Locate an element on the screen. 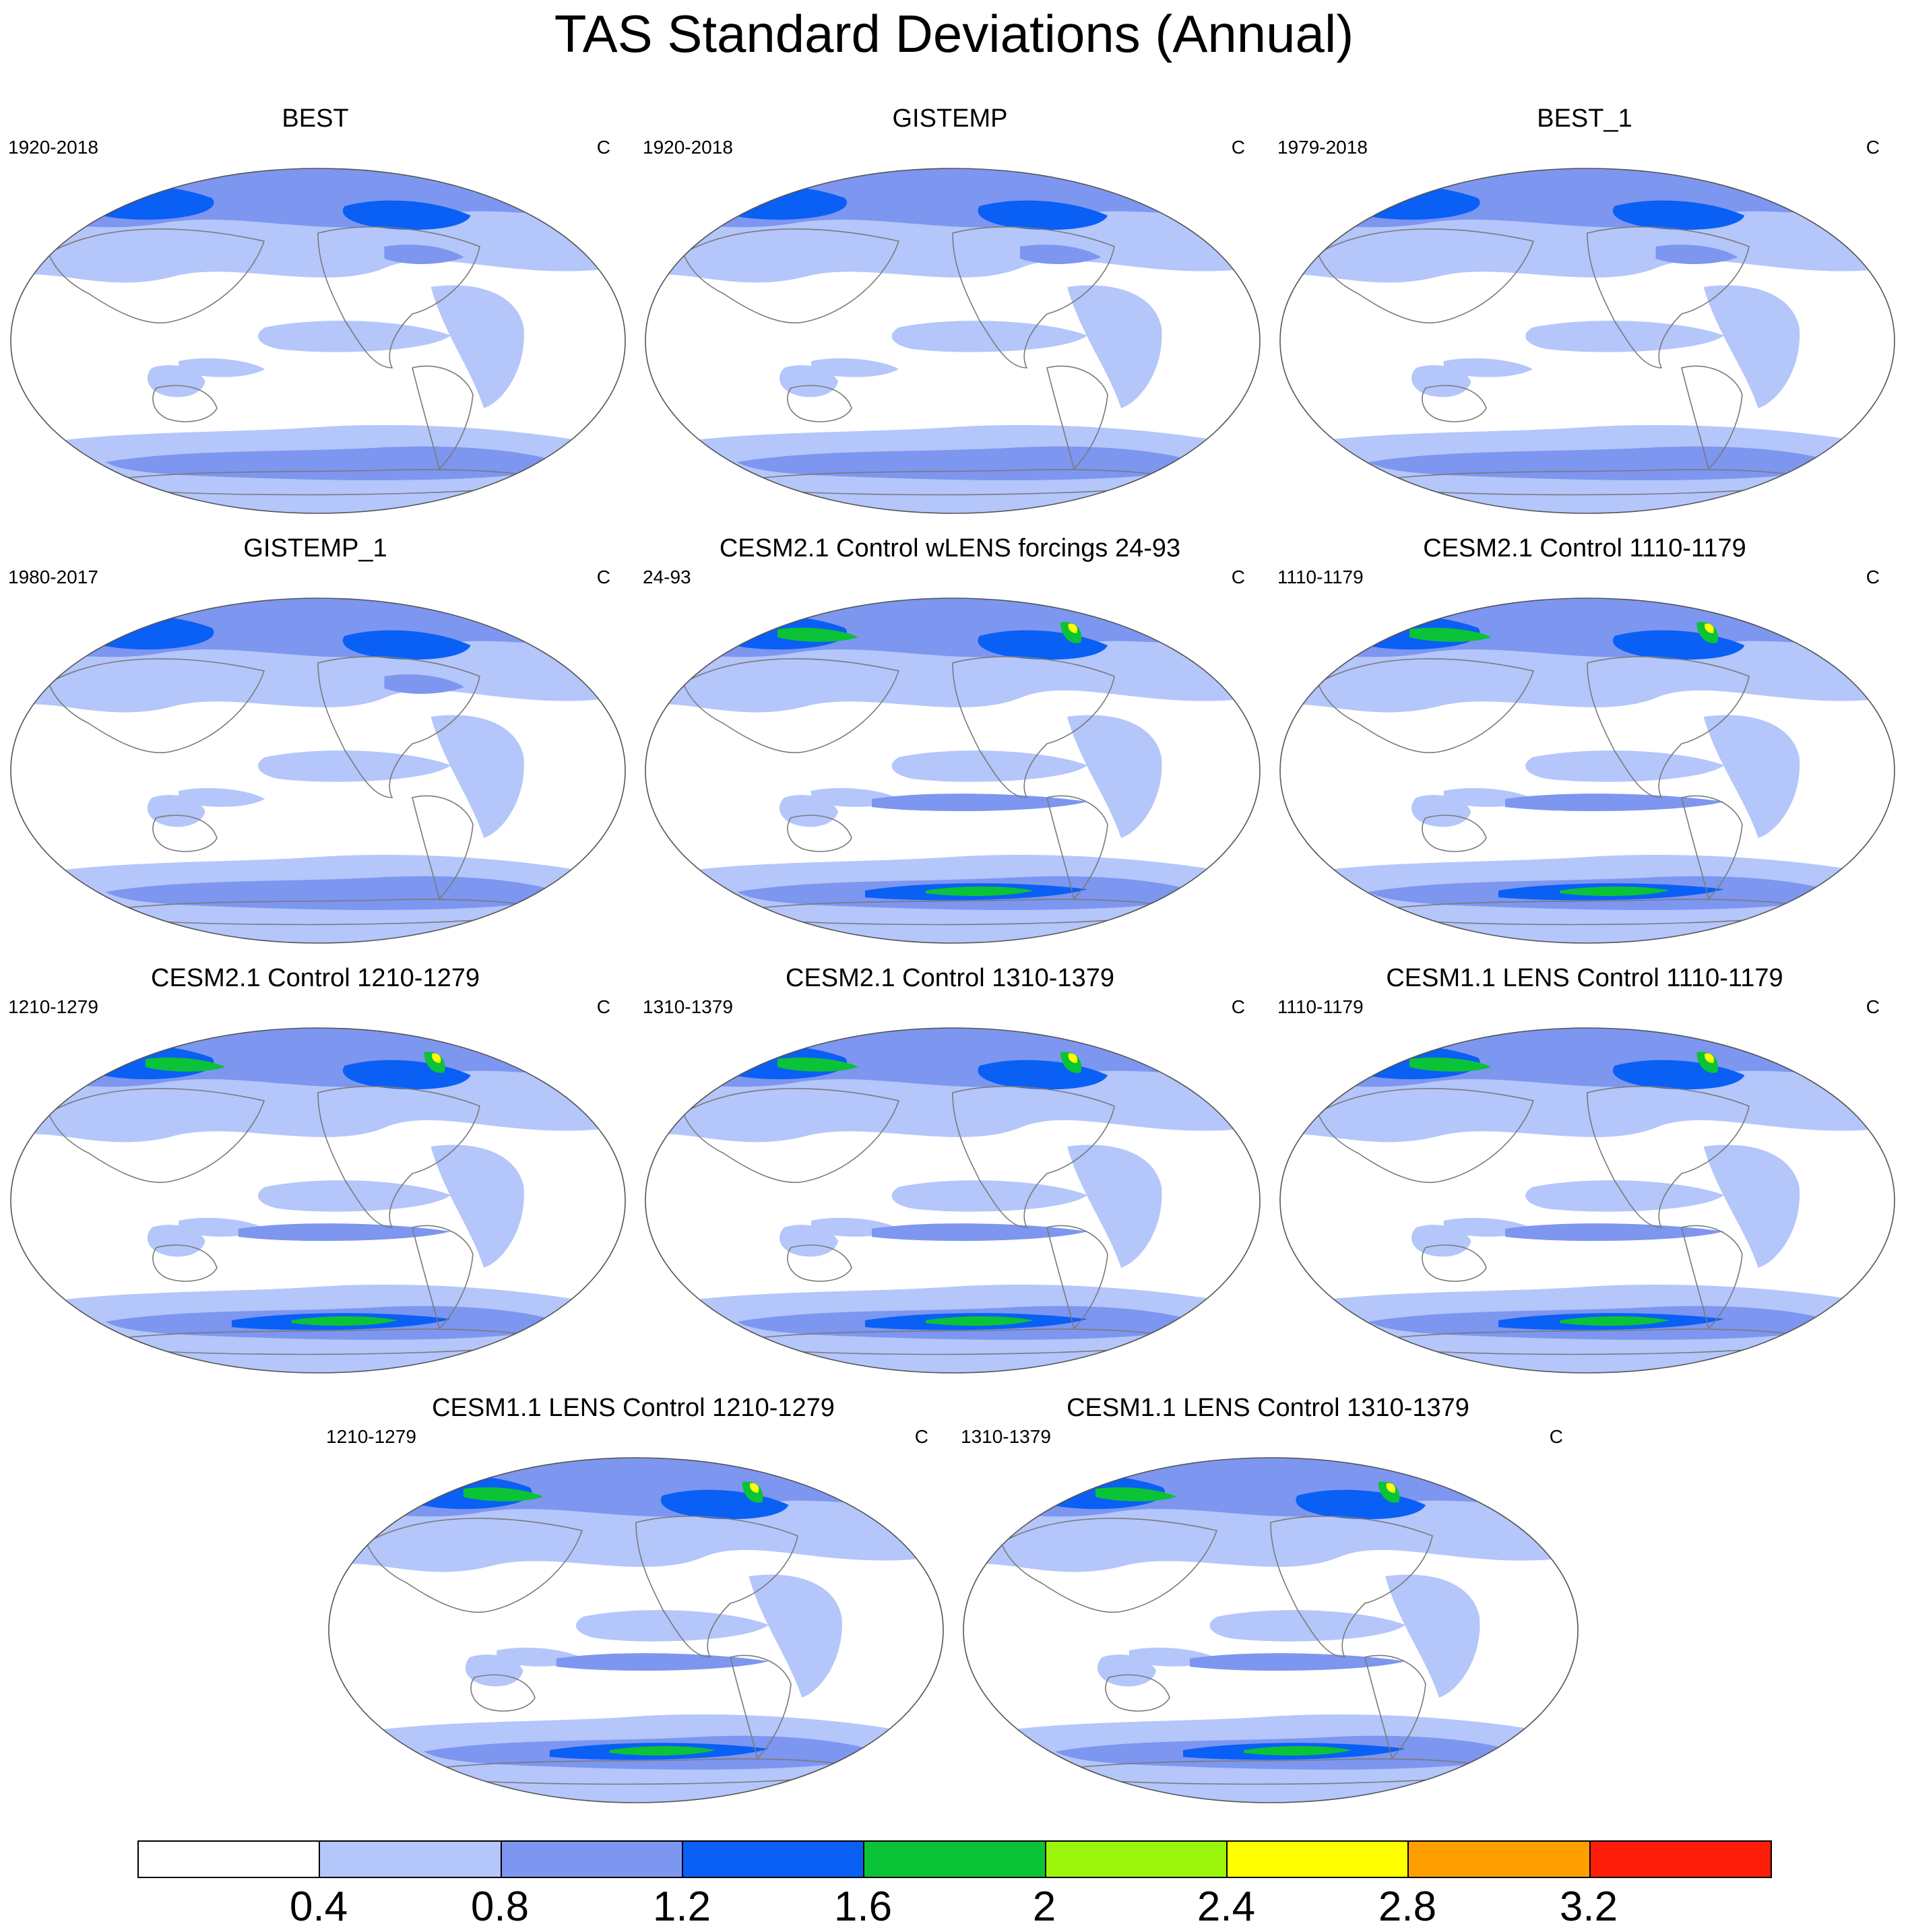 Image resolution: width=1908 pixels, height=1932 pixels. panel-title: GISTEMP_1 is located at coordinates (315, 548).